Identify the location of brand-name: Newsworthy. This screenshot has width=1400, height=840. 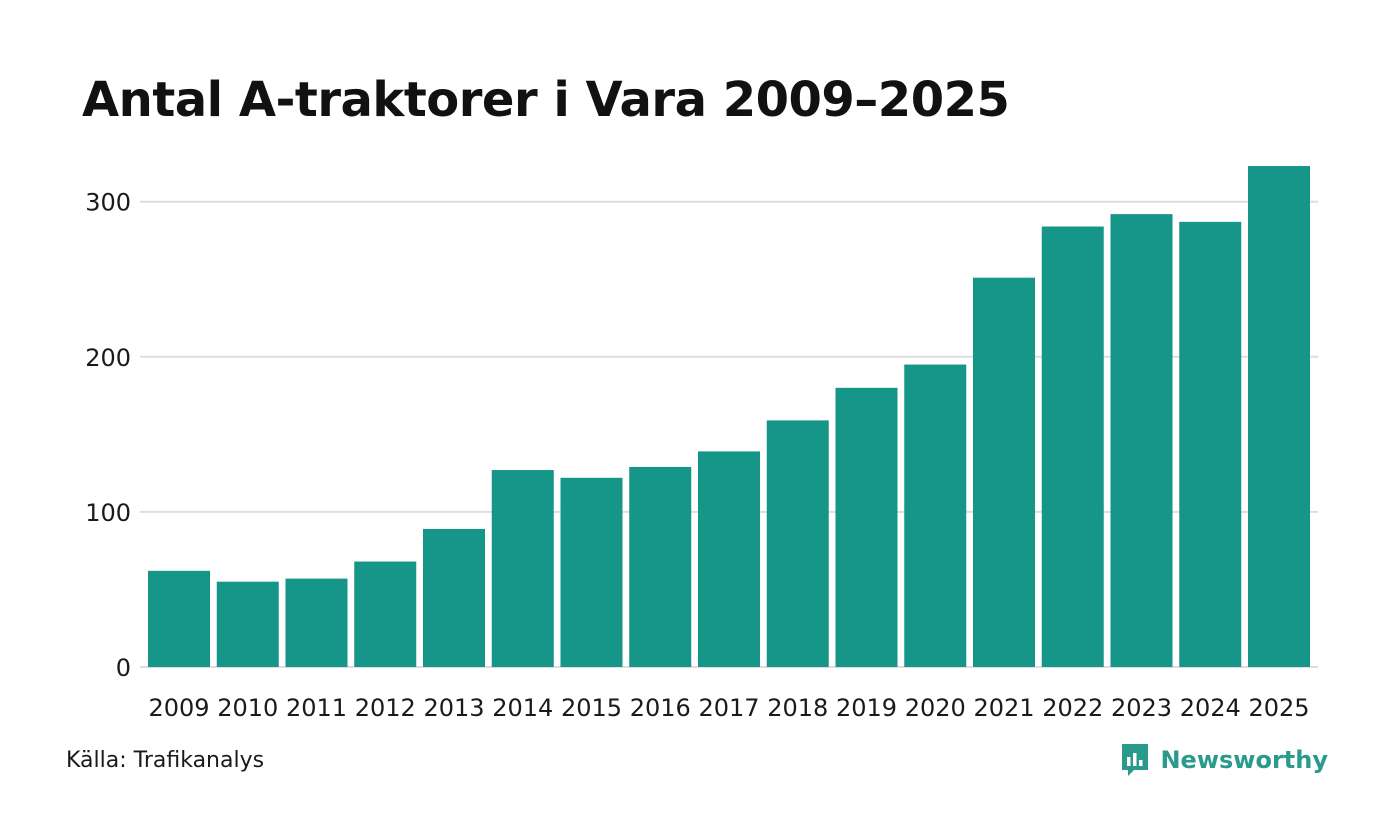
(1244, 760).